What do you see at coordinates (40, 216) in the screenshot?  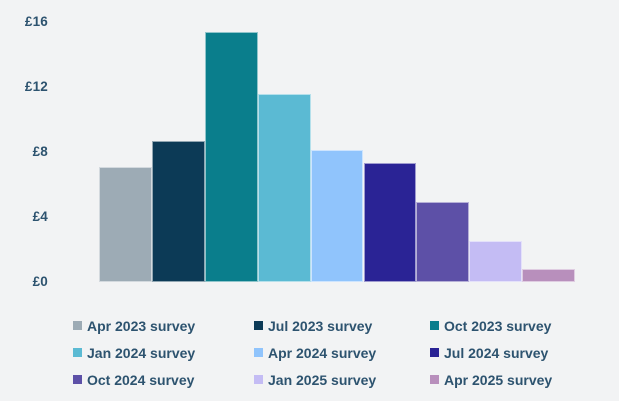 I see `y-axis-tick-label-4: £4` at bounding box center [40, 216].